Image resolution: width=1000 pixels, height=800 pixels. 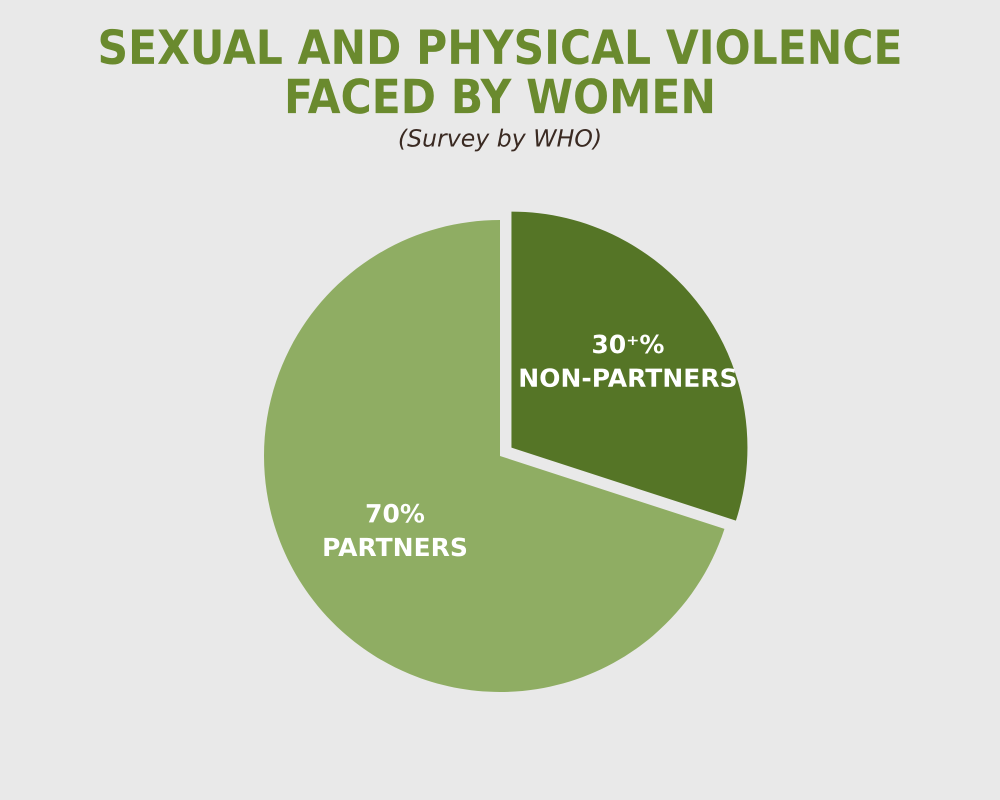 I want to click on chart-subtitle: (Survey by WHO), so click(x=500, y=140).